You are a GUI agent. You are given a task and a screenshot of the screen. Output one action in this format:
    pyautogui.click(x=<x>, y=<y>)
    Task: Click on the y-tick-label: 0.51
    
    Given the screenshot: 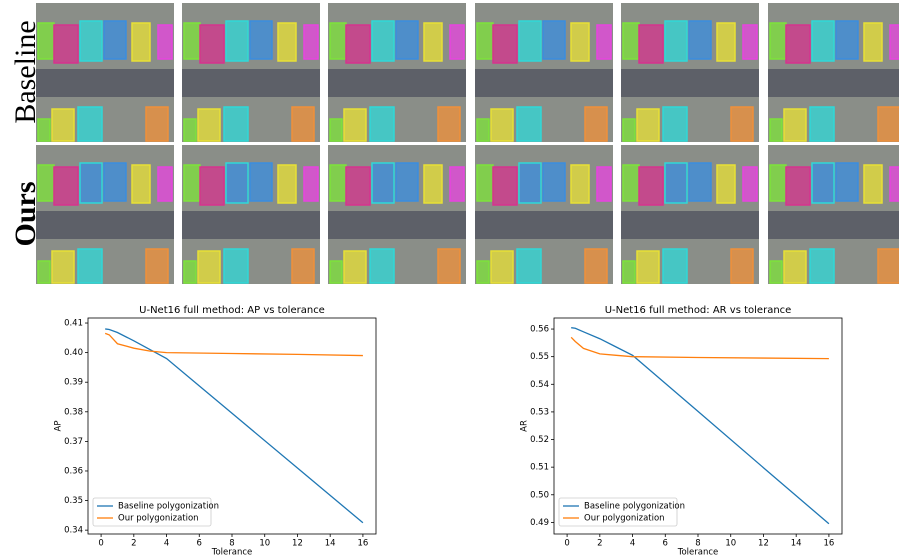 What is the action you would take?
    pyautogui.click(x=539, y=468)
    